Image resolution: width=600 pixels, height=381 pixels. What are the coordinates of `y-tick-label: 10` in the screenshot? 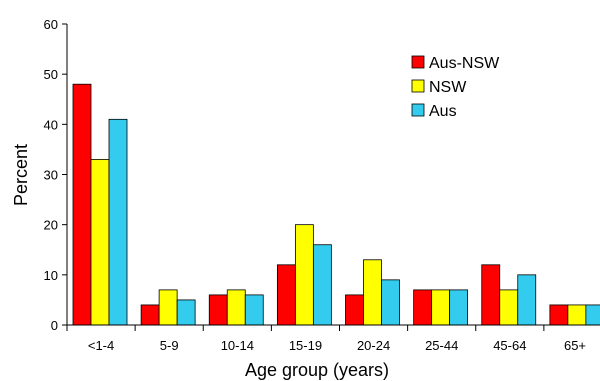 It's located at (51, 275).